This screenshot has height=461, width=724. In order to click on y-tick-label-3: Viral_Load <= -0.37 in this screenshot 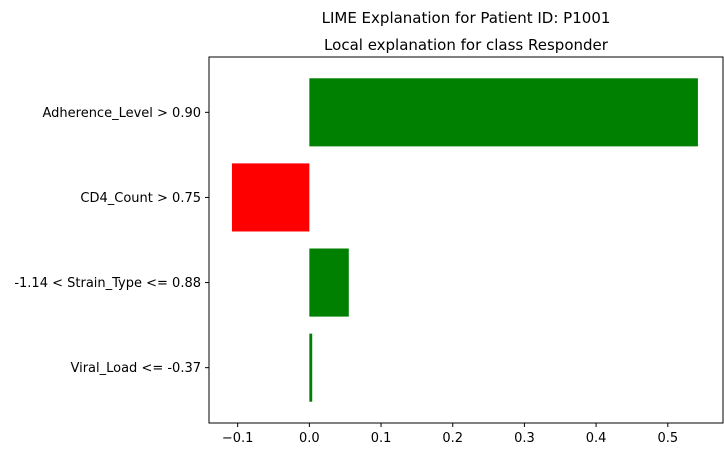, I will do `click(135, 368)`.